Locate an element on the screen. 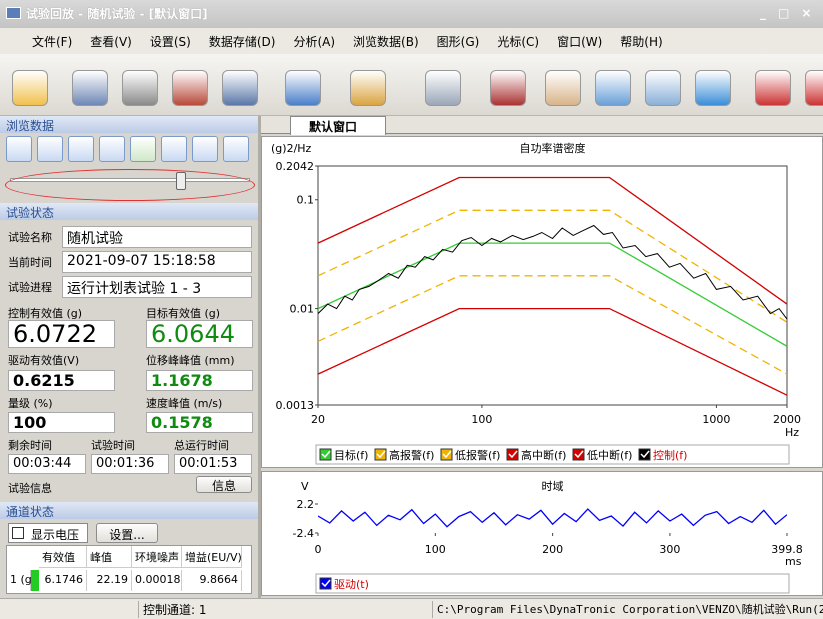 This screenshot has width=823, height=619. menu-item: 浏览数据(B) is located at coordinates (386, 42).